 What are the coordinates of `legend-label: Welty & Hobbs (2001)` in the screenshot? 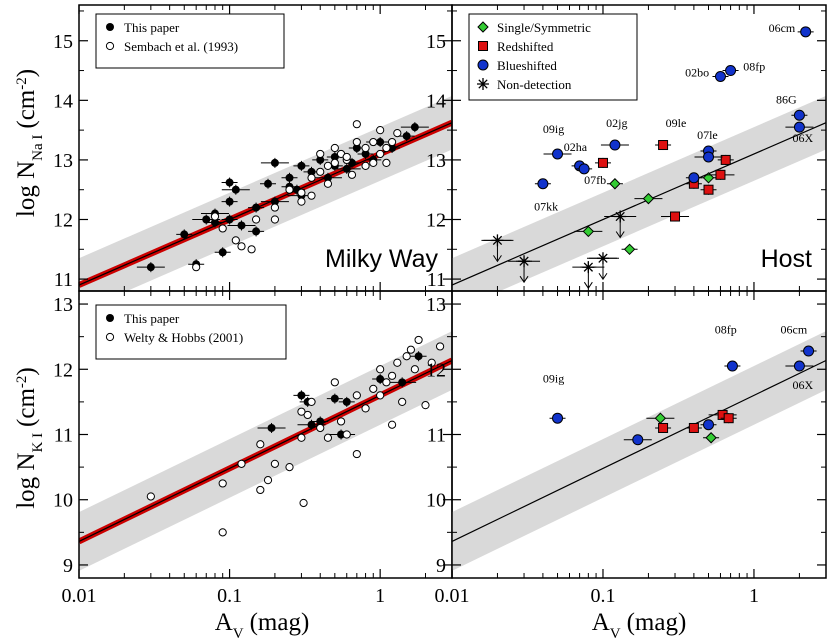 It's located at (183, 337).